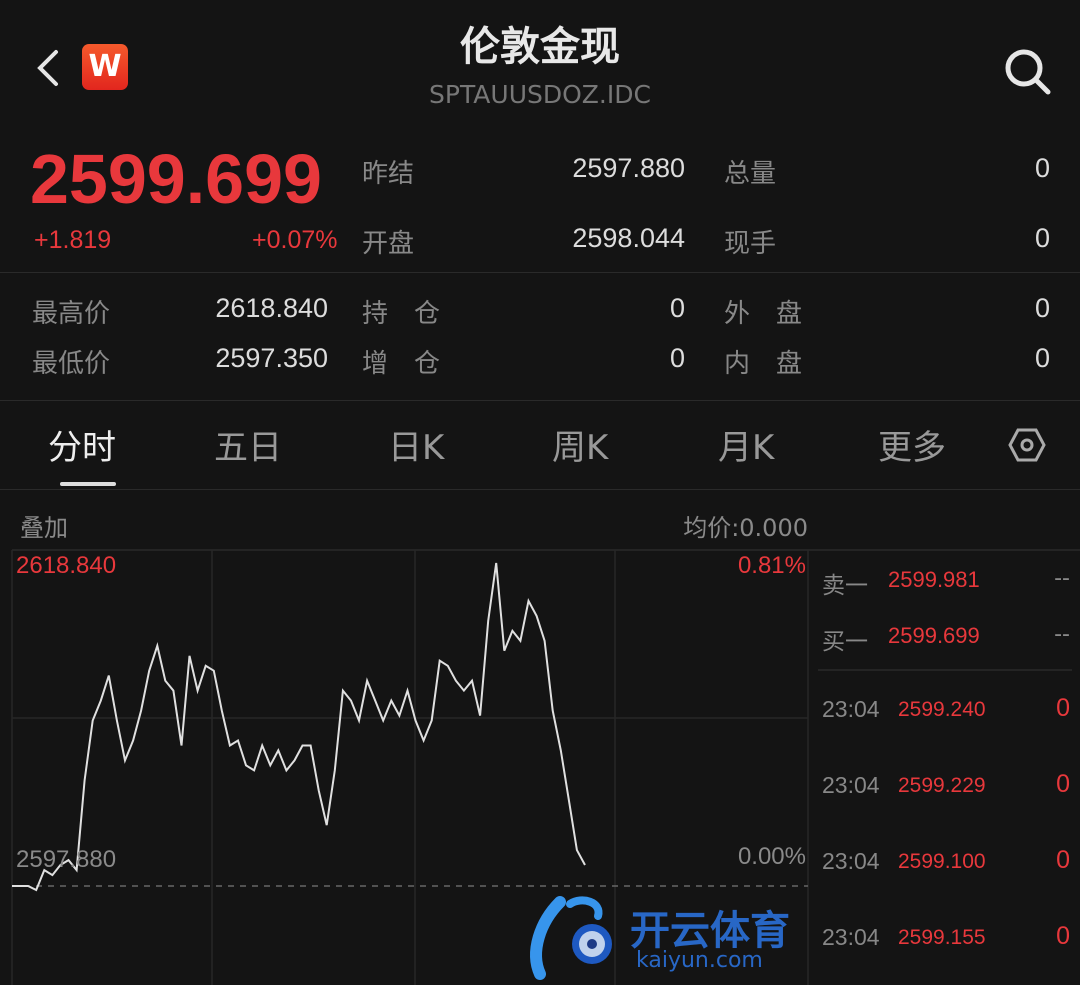  Describe the element at coordinates (50, 68) in the screenshot. I see `back-chevron-left-icon` at that location.